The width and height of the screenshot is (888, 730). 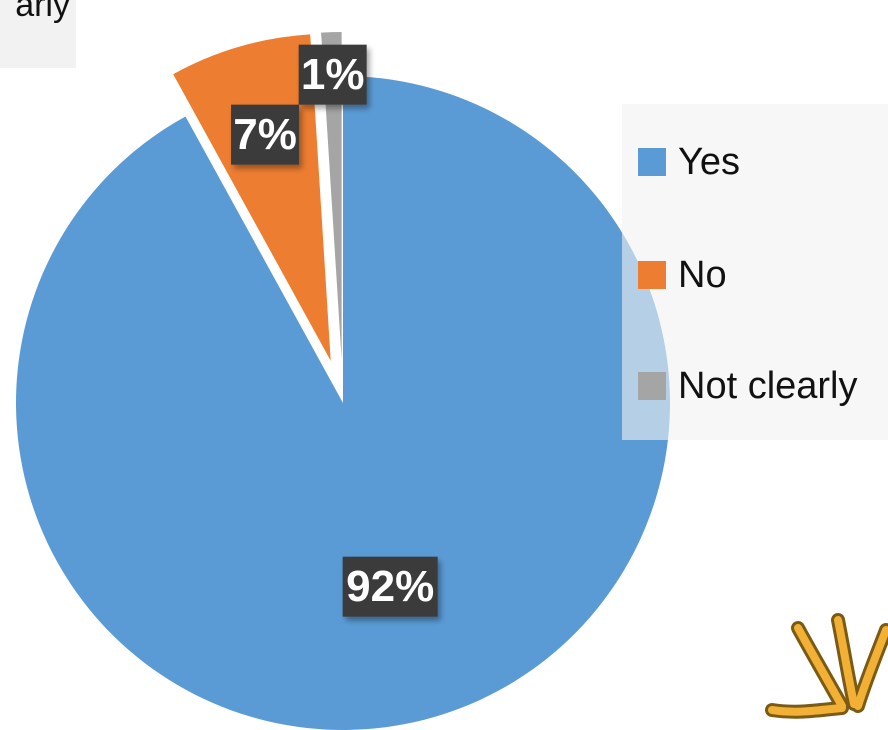 I want to click on title-fragment-box: arly, so click(x=38, y=34).